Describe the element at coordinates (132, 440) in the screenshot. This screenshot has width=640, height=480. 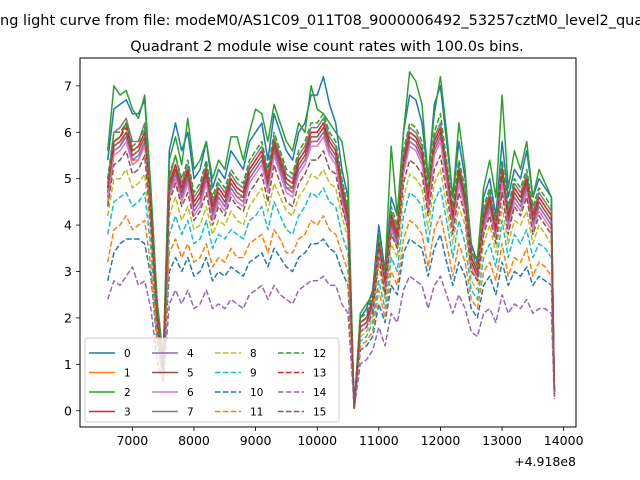
I see `x-tick-label: 7000` at that location.